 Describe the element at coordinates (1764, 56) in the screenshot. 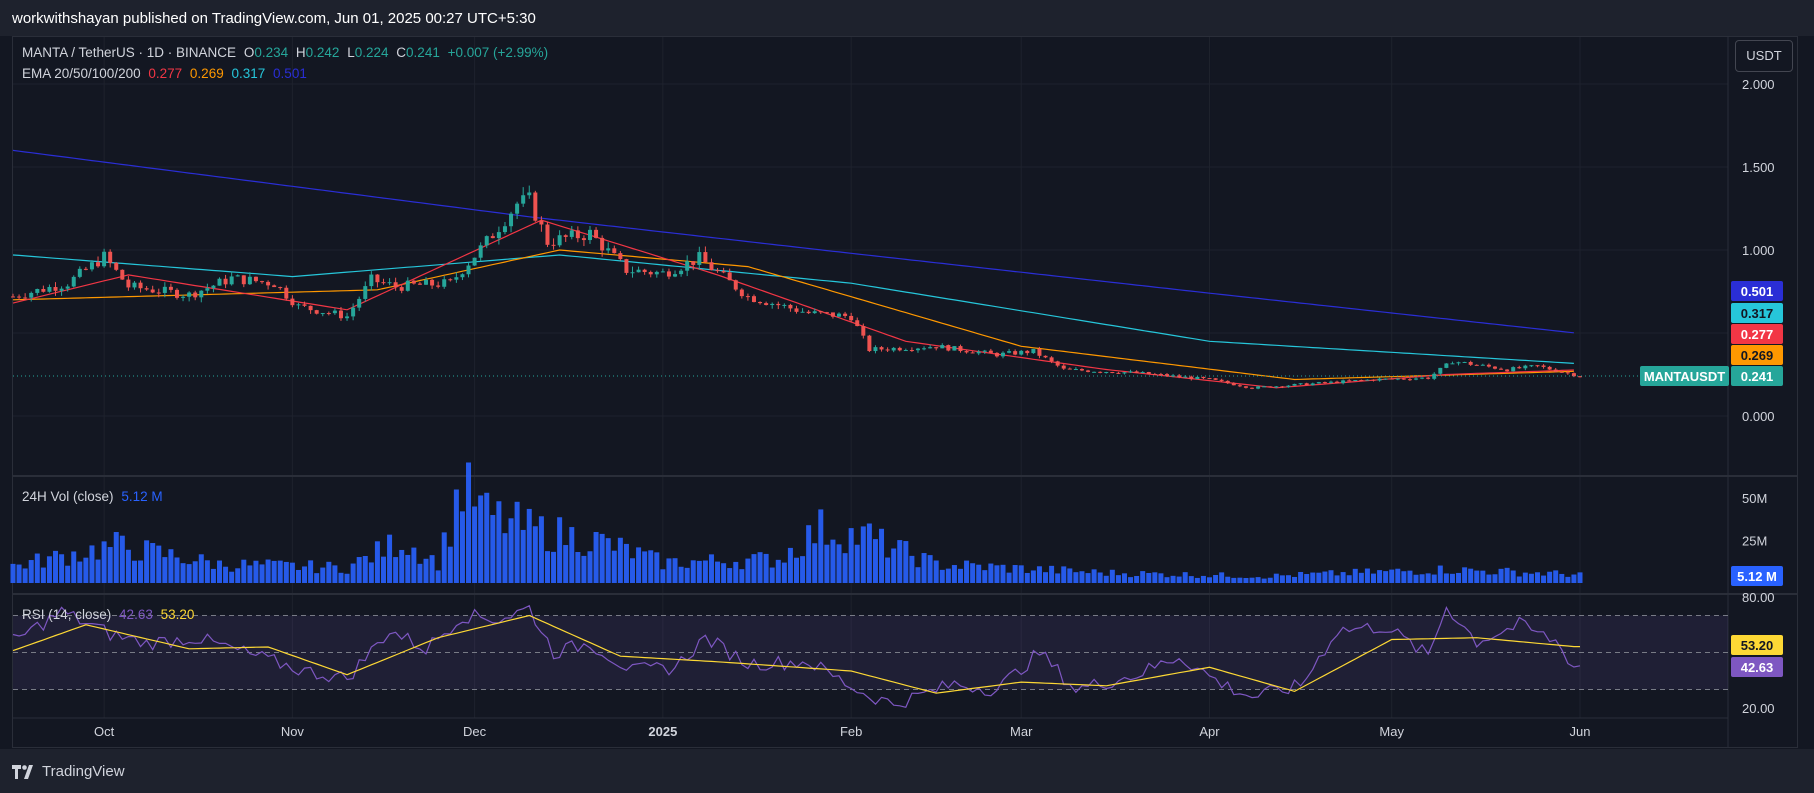

I see `currency-button: USDT` at that location.